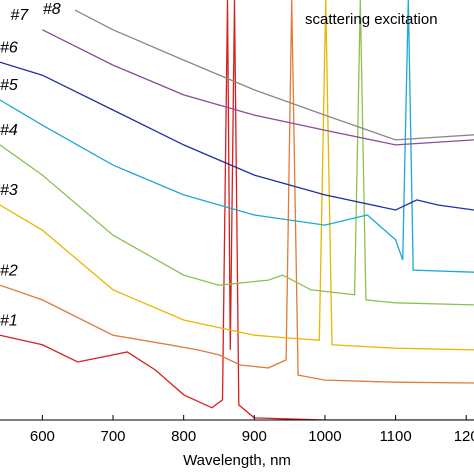 The image size is (474, 474). What do you see at coordinates (371, 19) in the screenshot?
I see `annotation: scattering excitation` at bounding box center [371, 19].